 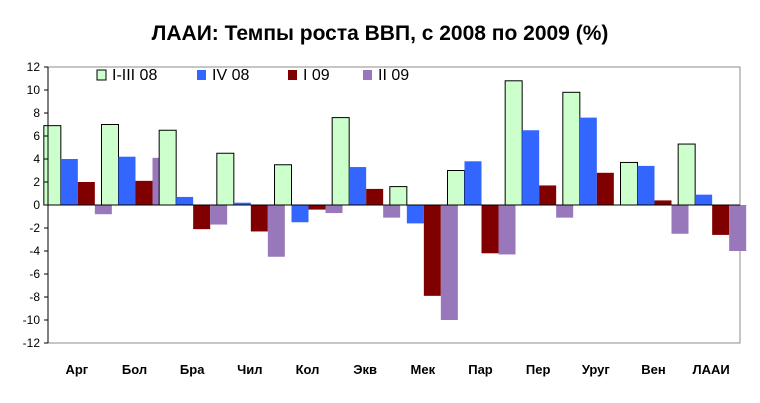 I want to click on y-tick-label: 0, so click(x=36, y=205).